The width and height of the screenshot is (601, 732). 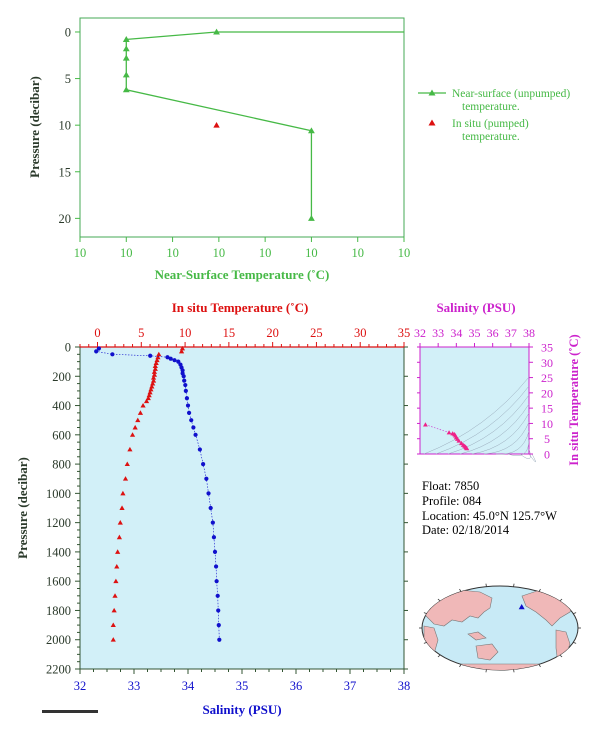 I want to click on near-surface-y-tick-label: 0, so click(x=68, y=32).